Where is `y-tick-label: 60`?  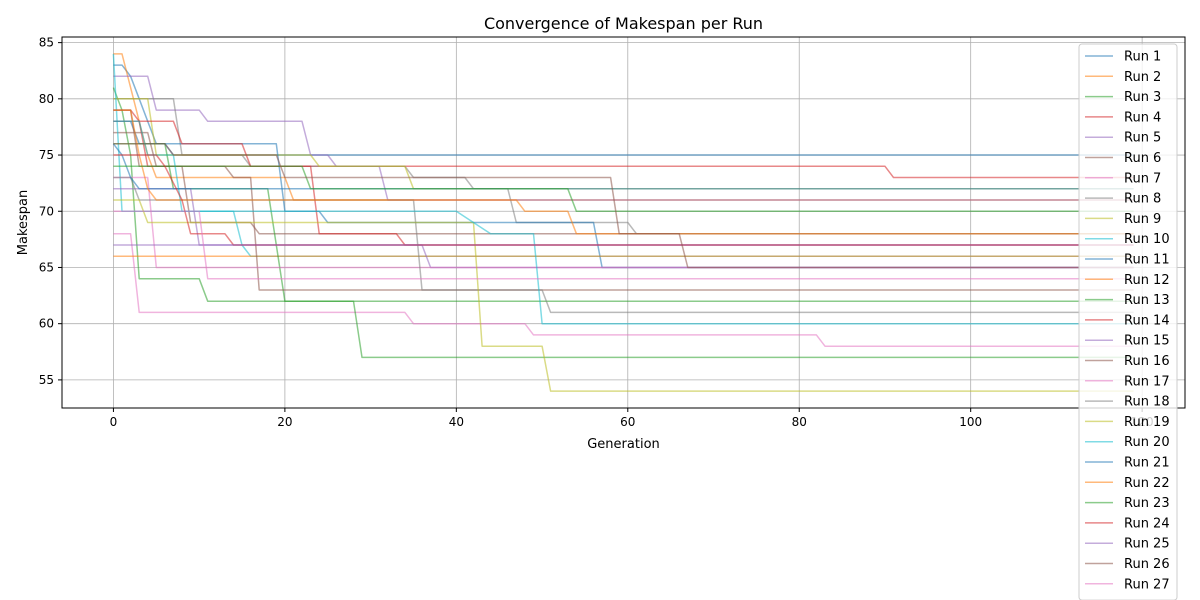 y-tick-label: 60 is located at coordinates (46, 324).